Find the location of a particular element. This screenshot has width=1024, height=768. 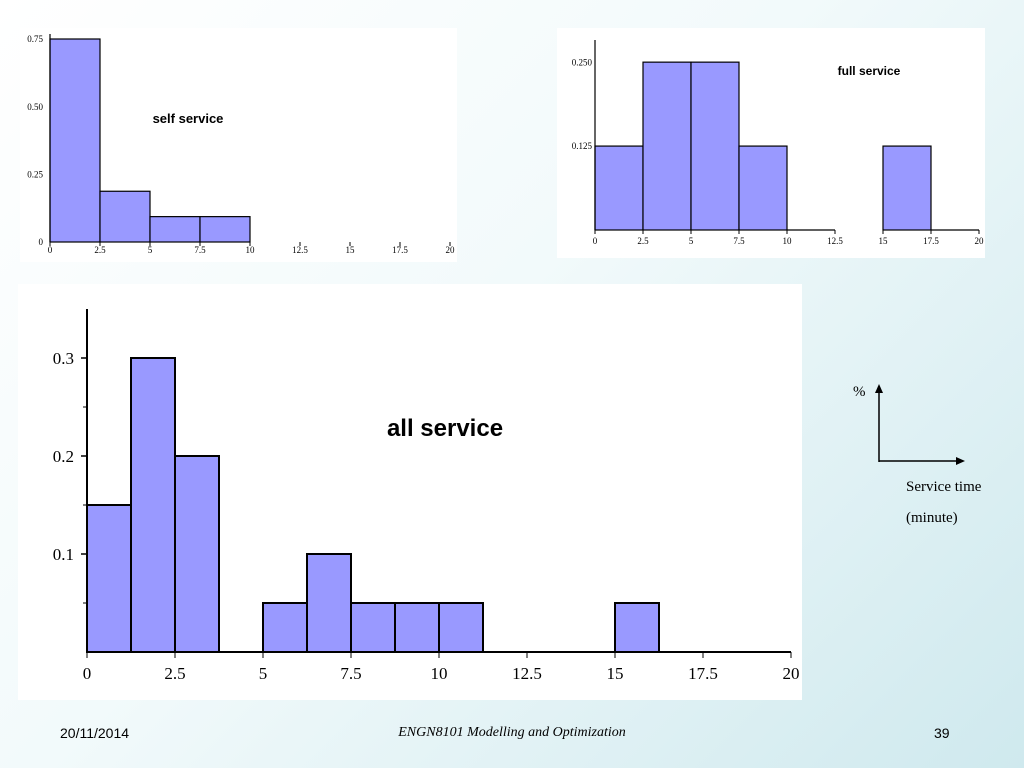

footer-date: 20/11/2014 is located at coordinates (95, 733).